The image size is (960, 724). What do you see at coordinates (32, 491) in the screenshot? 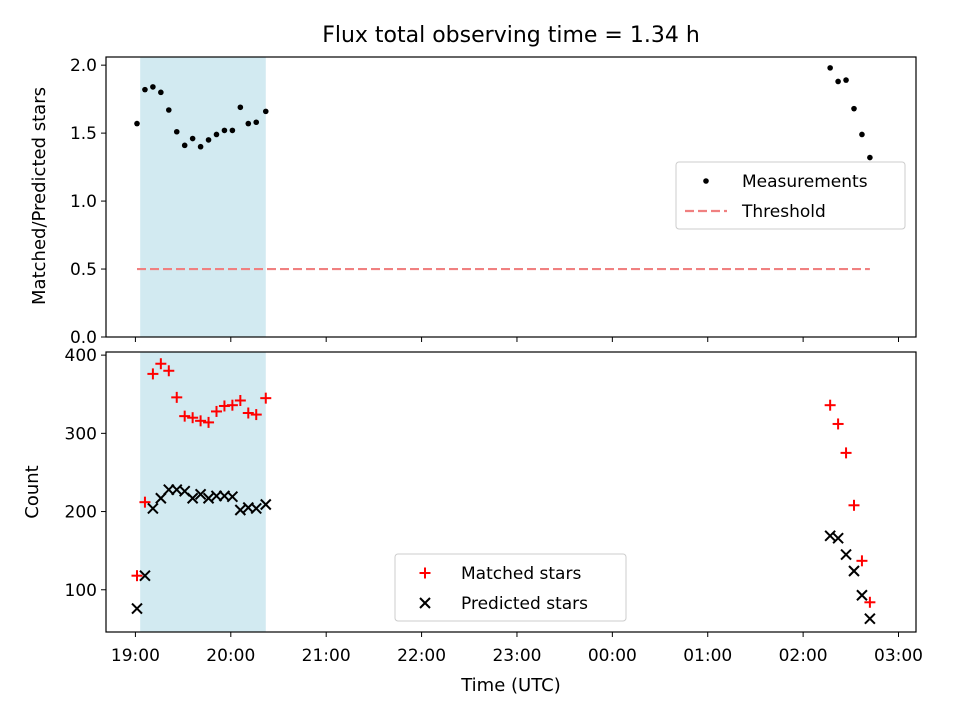
I see `count-y-axis-label: Count` at bounding box center [32, 491].